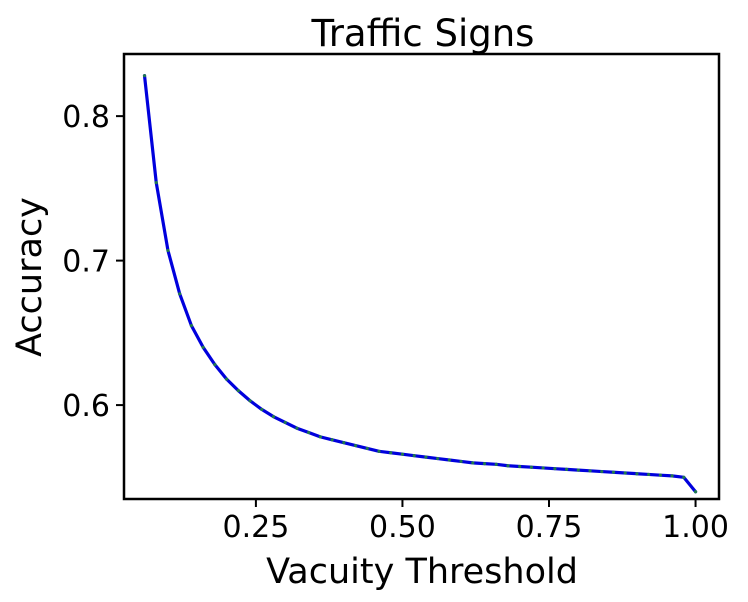  Describe the element at coordinates (402, 527) in the screenshot. I see `x-tick-label: 0.50` at that location.